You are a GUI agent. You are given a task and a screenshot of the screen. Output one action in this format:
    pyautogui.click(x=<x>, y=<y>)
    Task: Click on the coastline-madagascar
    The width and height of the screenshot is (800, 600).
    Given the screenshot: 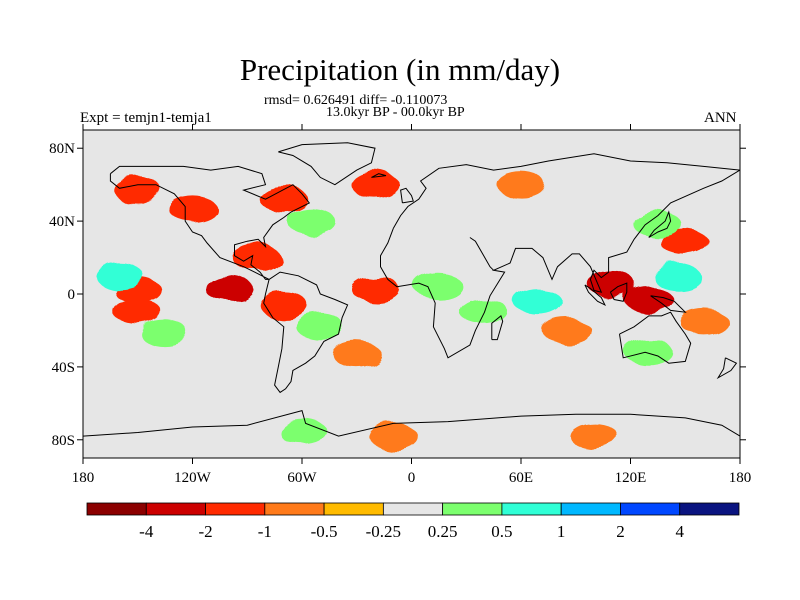 What is the action you would take?
    pyautogui.click(x=497, y=328)
    